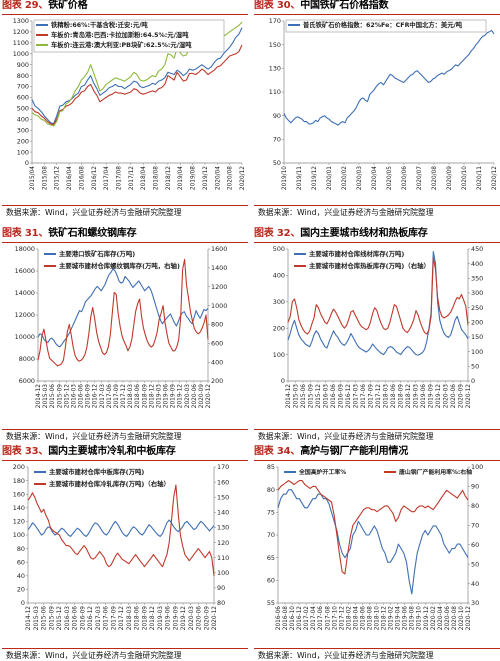  Describe the element at coordinates (279, 302) in the screenshot. I see `y-tick-label: 300` at that location.